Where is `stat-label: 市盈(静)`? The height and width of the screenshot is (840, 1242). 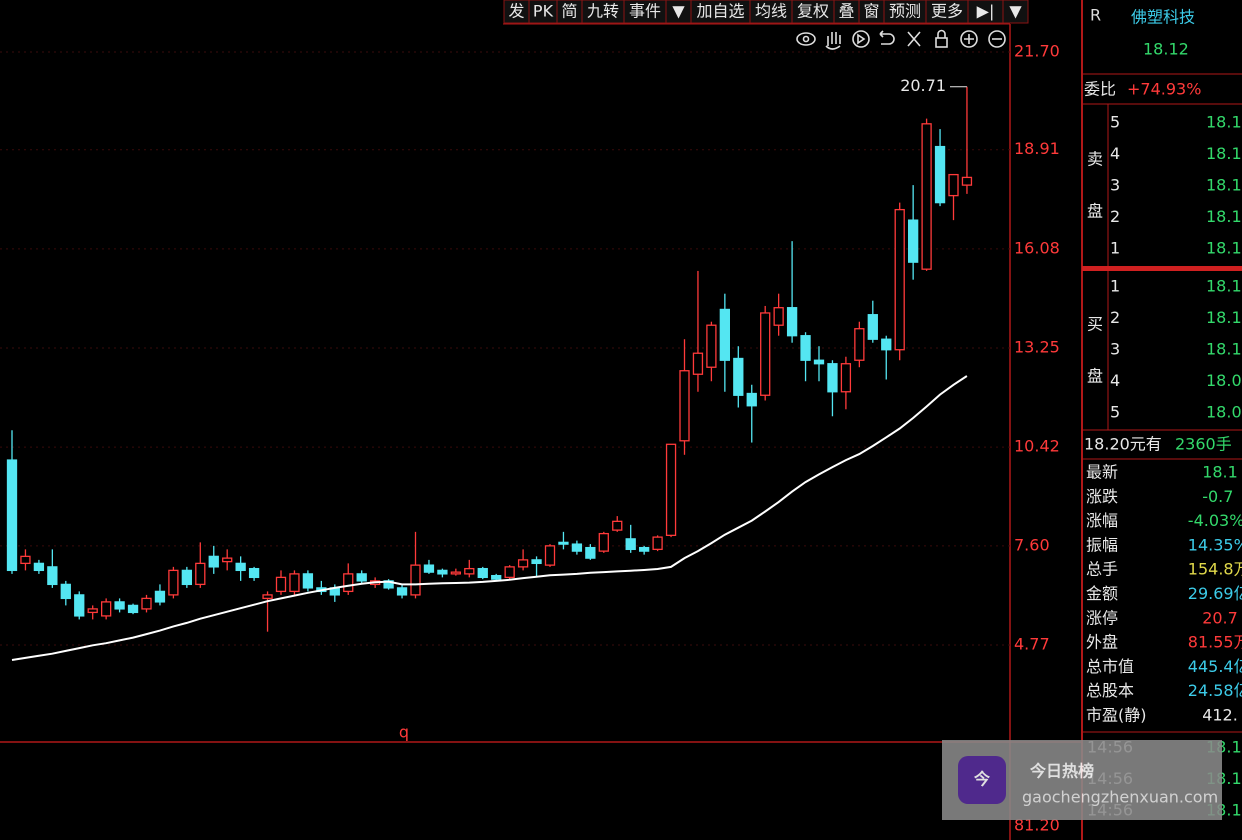 stat-label: 市盈(静) is located at coordinates (1116, 715).